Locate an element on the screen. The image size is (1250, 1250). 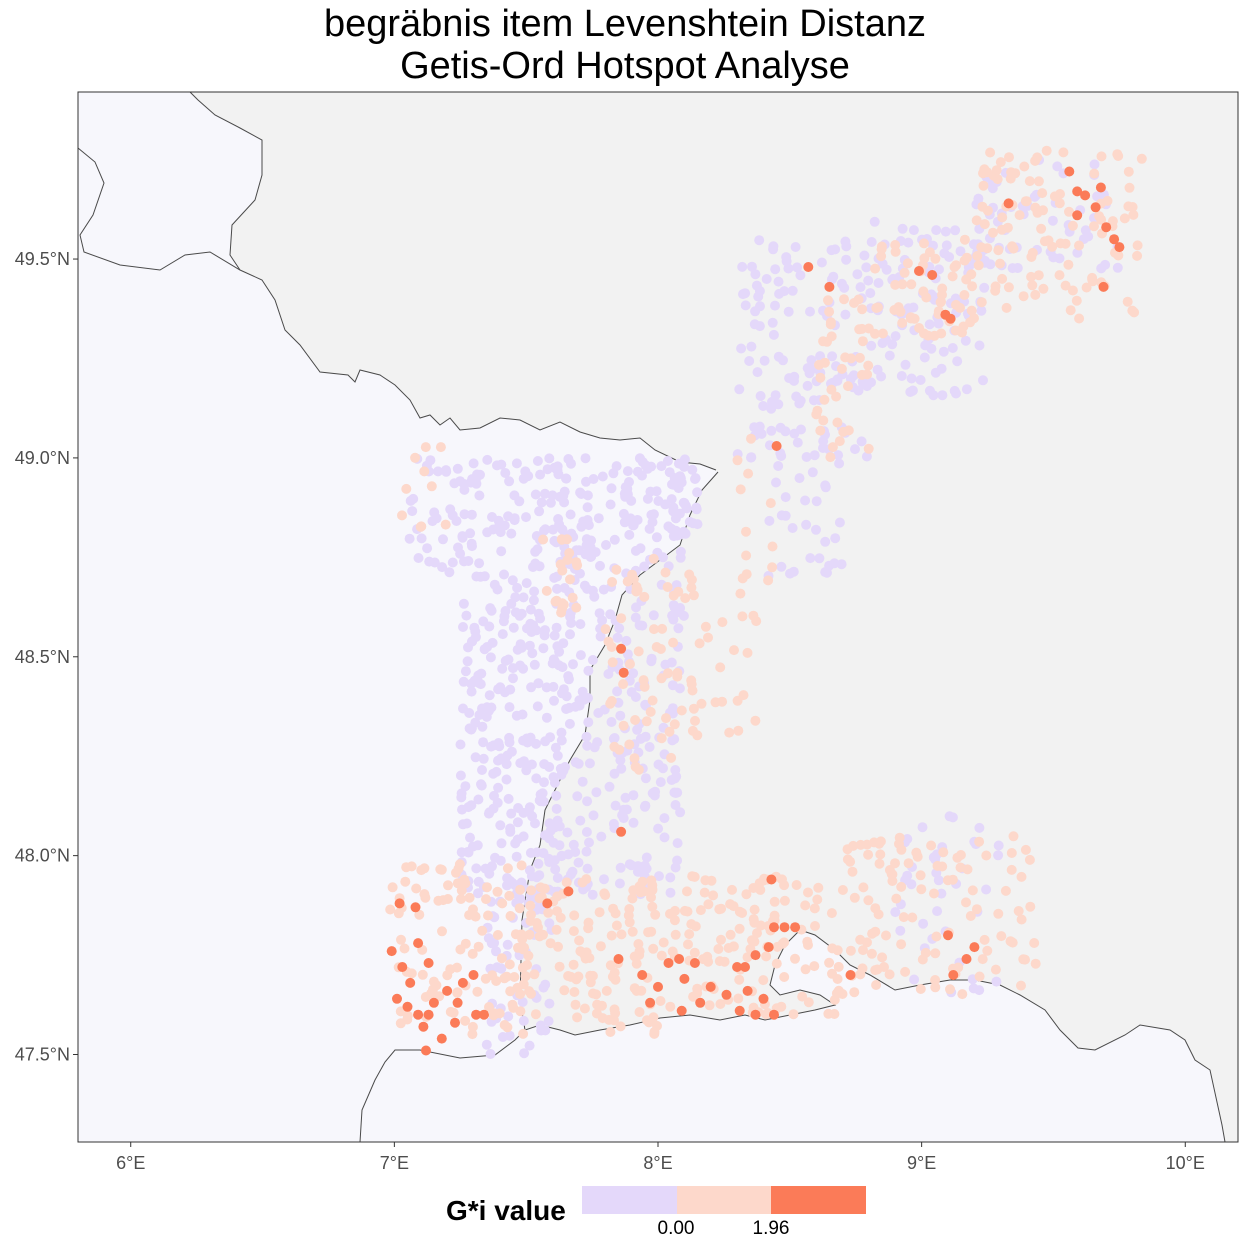
map-title-line-2: Getis-Ord Hotspot Analyse is located at coordinates (625, 66).